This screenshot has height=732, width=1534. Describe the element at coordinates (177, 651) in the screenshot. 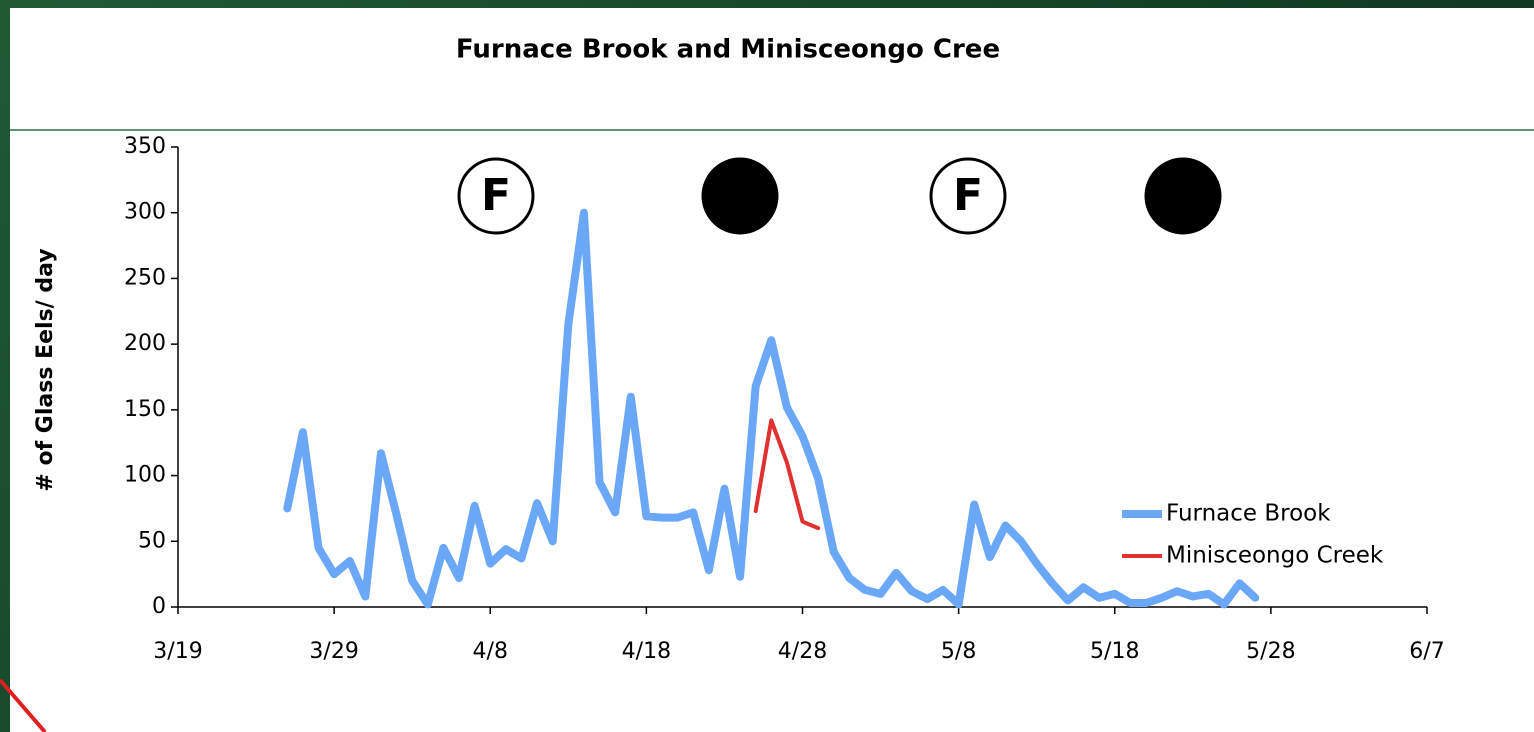

I see `x-tick-label: 3/19` at that location.